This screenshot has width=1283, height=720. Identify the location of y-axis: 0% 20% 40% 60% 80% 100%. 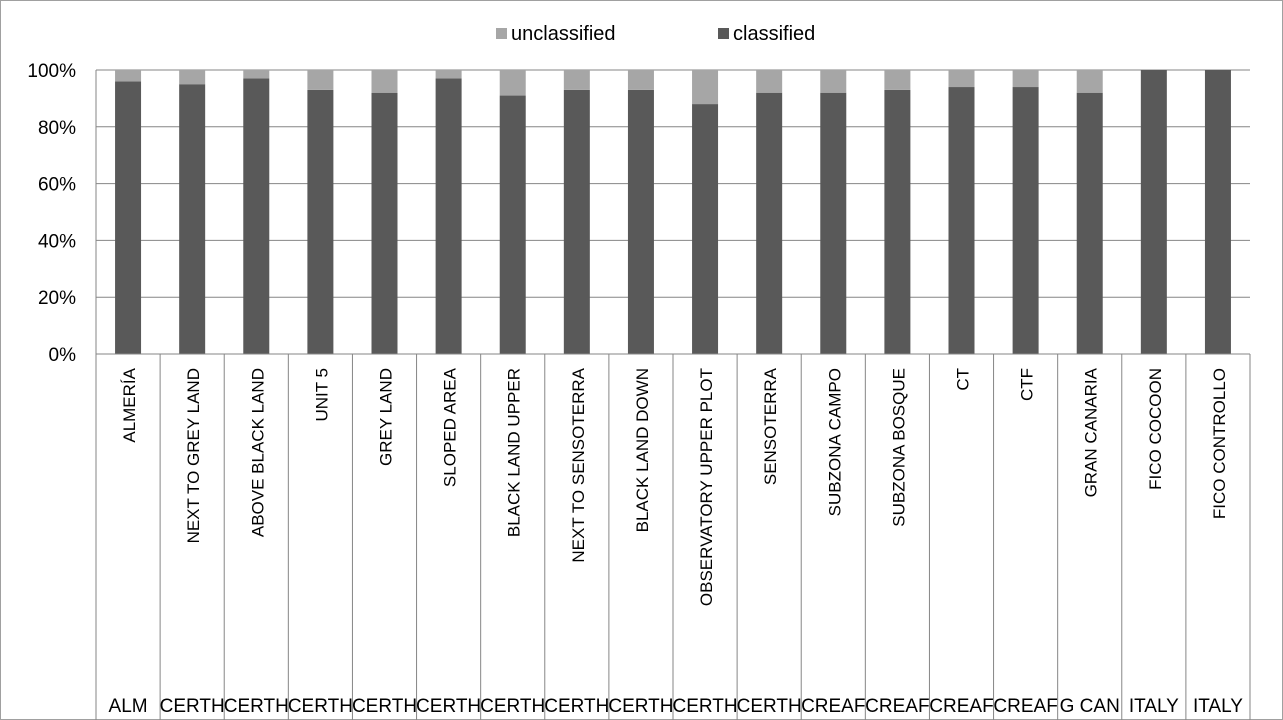
(62, 213).